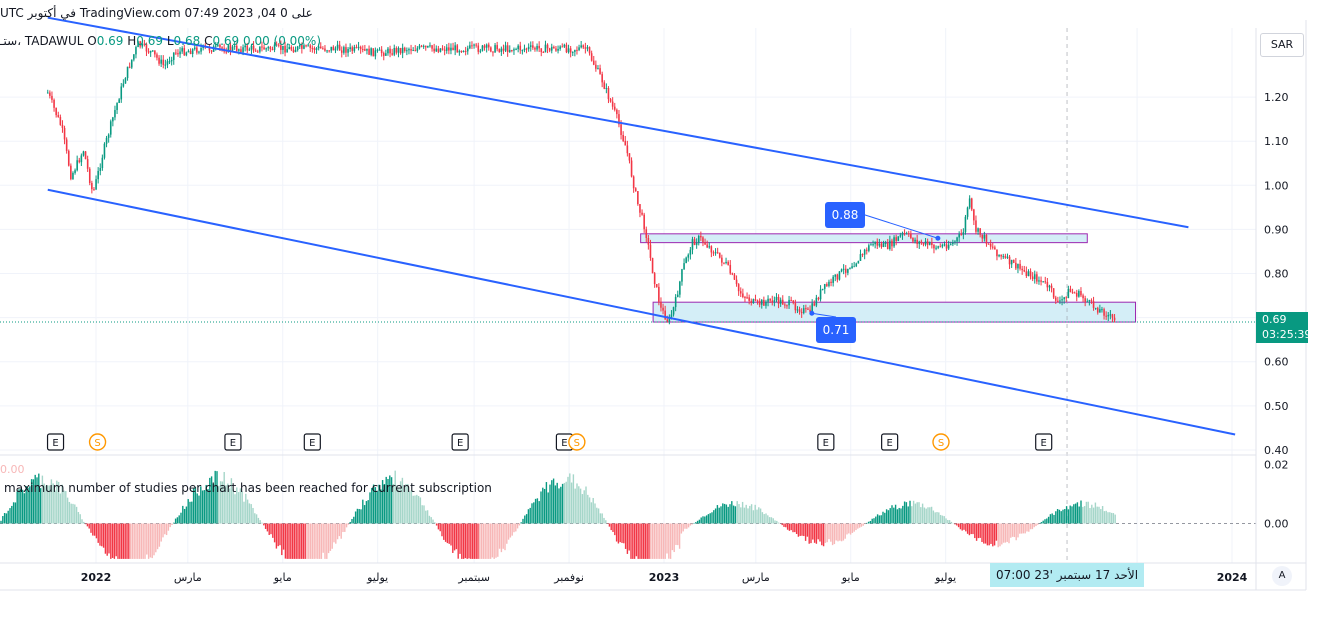  Describe the element at coordinates (1276, 229) in the screenshot. I see `y-tick-label: 0.90` at that location.